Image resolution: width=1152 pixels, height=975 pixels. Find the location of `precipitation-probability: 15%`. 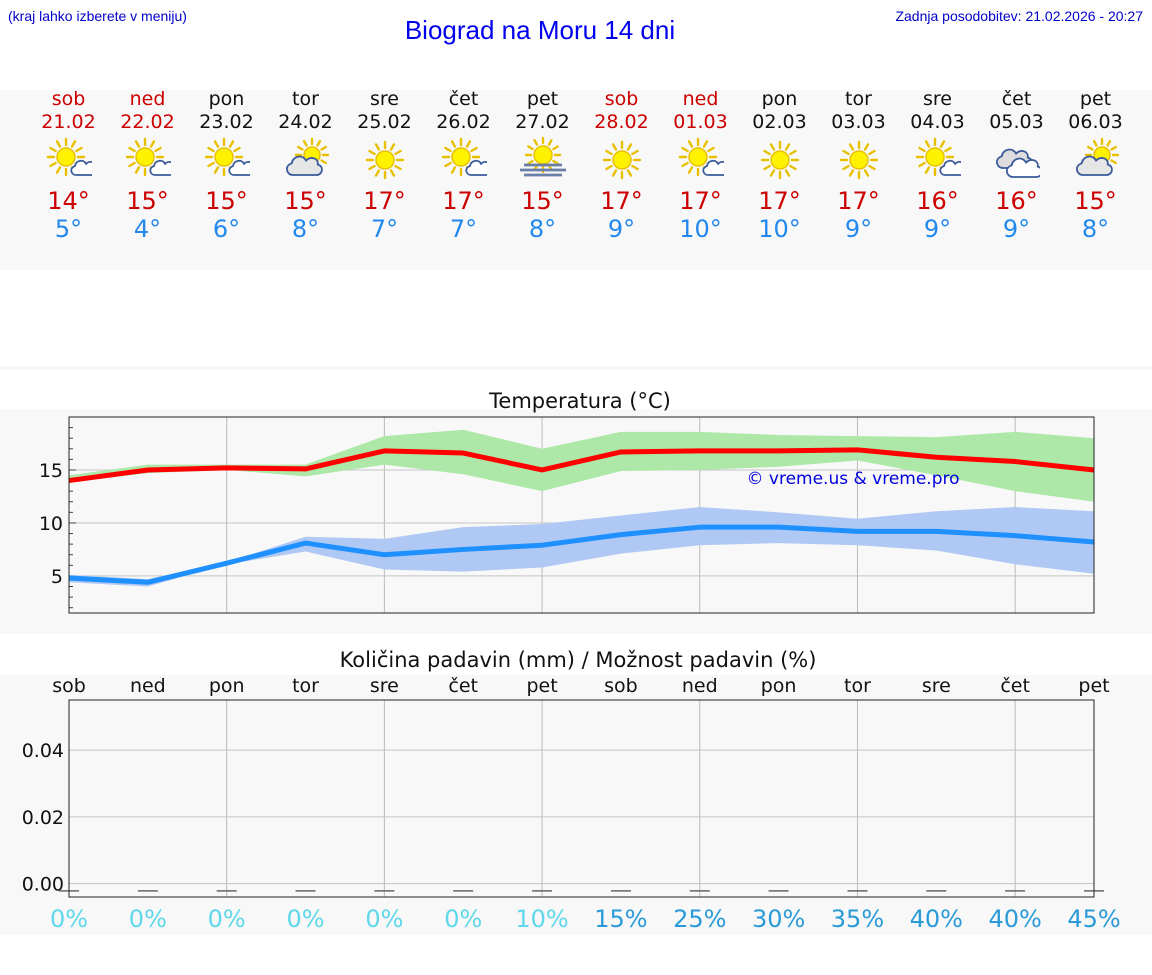

precipitation-probability: 15% is located at coordinates (620, 919).